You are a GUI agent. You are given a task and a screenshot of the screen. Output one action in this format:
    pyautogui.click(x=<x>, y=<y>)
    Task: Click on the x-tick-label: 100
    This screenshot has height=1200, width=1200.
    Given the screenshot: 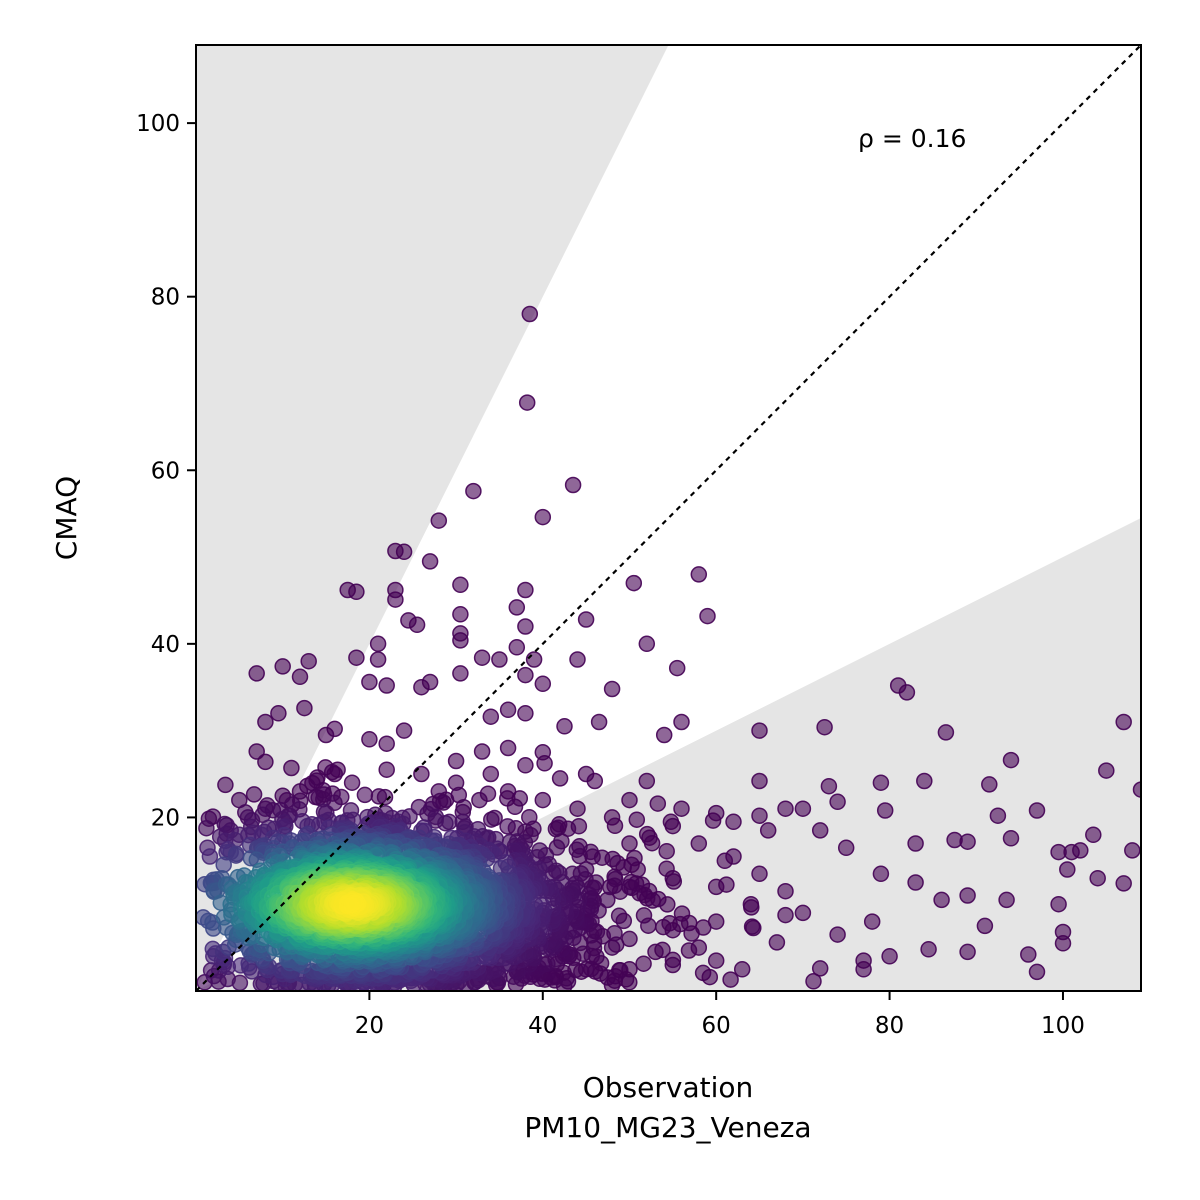 What is the action you would take?
    pyautogui.click(x=1063, y=1026)
    